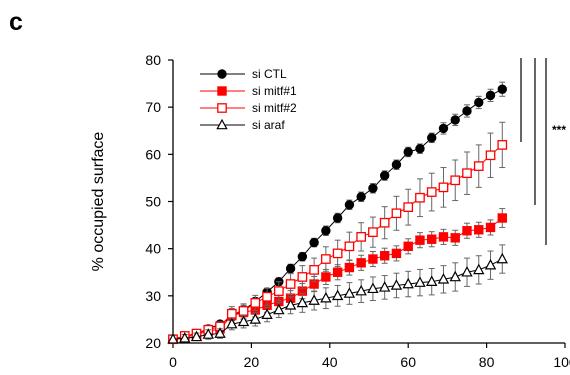 The image size is (570, 375). I want to click on x-tick-label: 80, so click(487, 362).